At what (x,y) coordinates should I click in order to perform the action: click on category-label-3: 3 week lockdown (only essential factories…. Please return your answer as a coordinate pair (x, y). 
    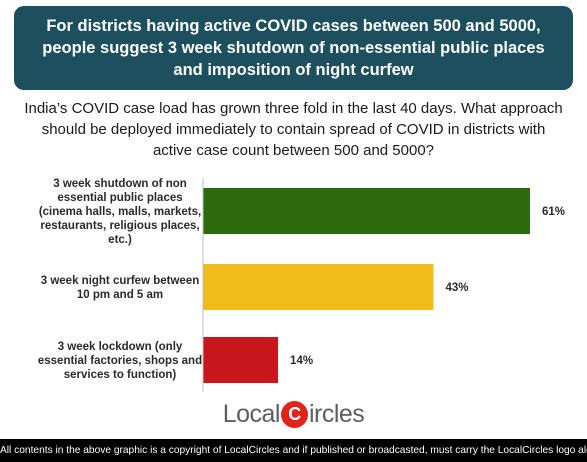
    Looking at the image, I should click on (120, 361).